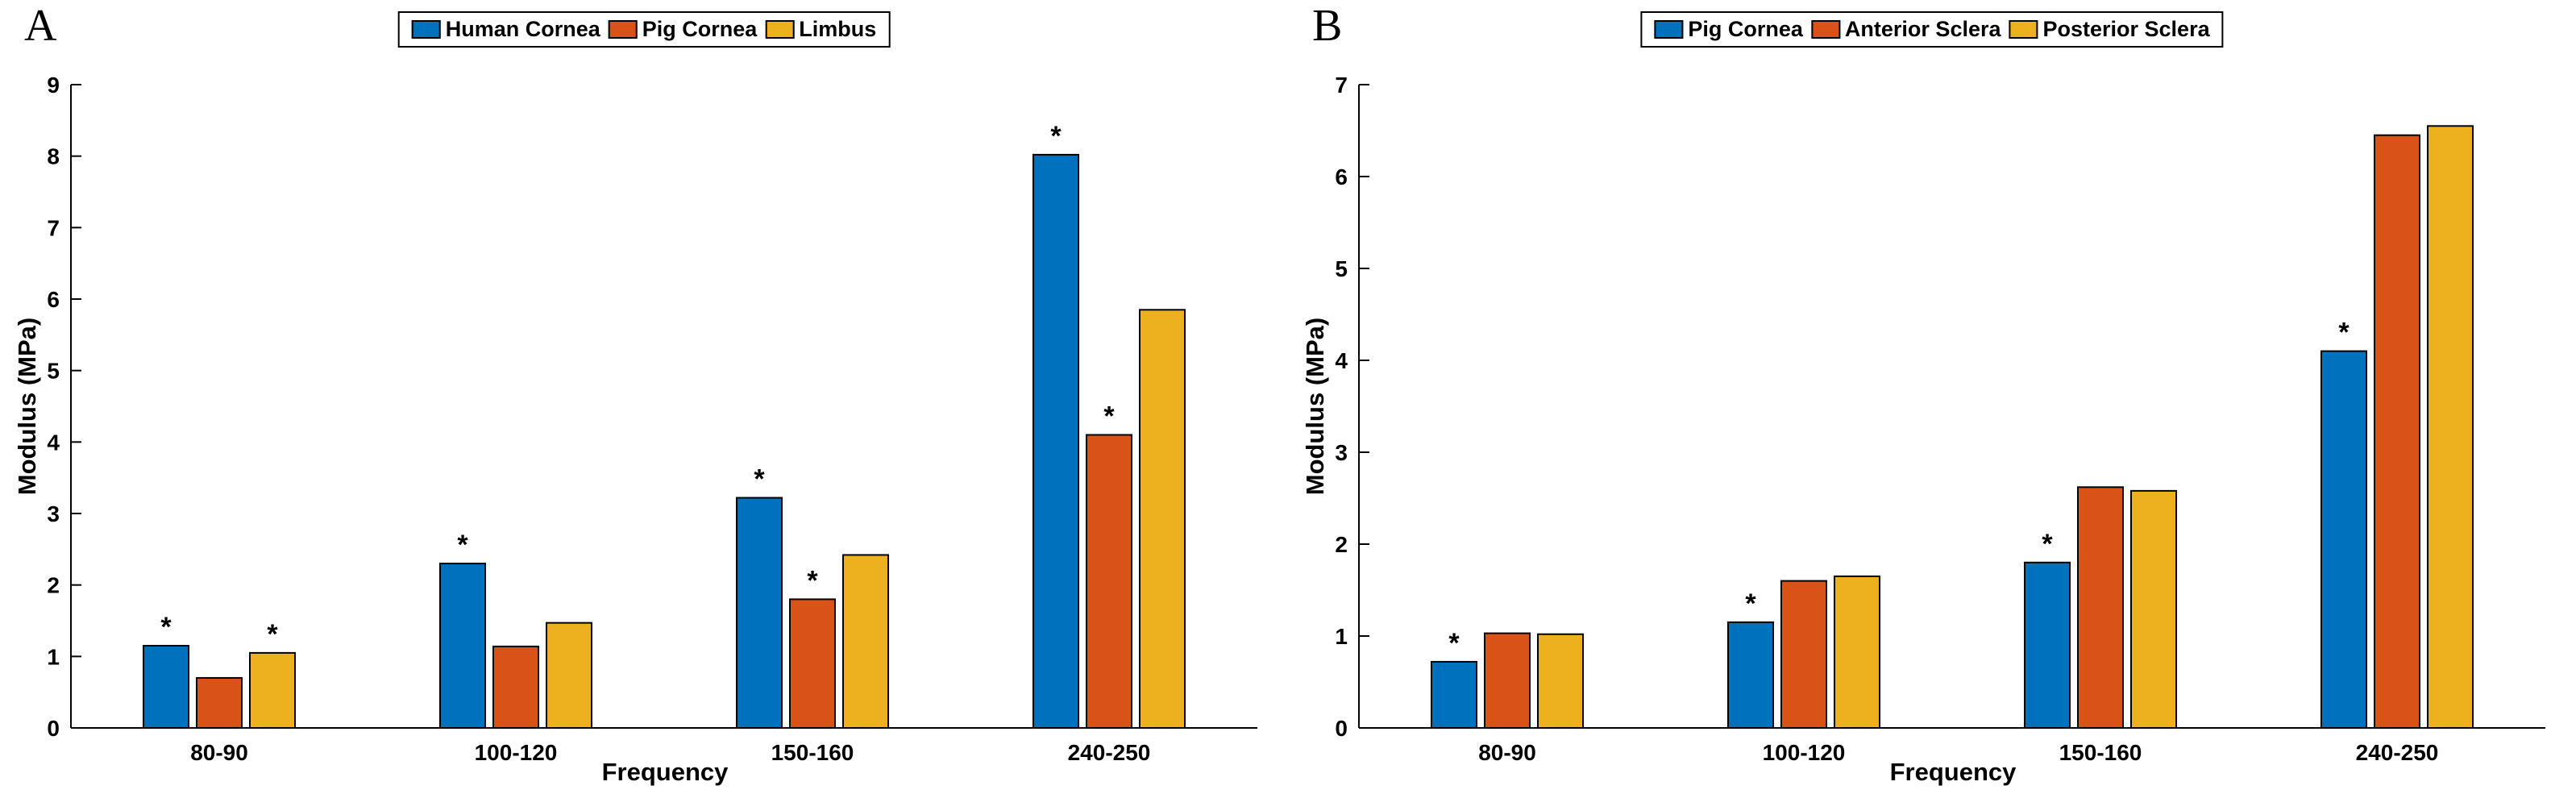 Image resolution: width=2576 pixels, height=790 pixels. What do you see at coordinates (522, 29) in the screenshot?
I see `legend-label: Human Cornea` at bounding box center [522, 29].